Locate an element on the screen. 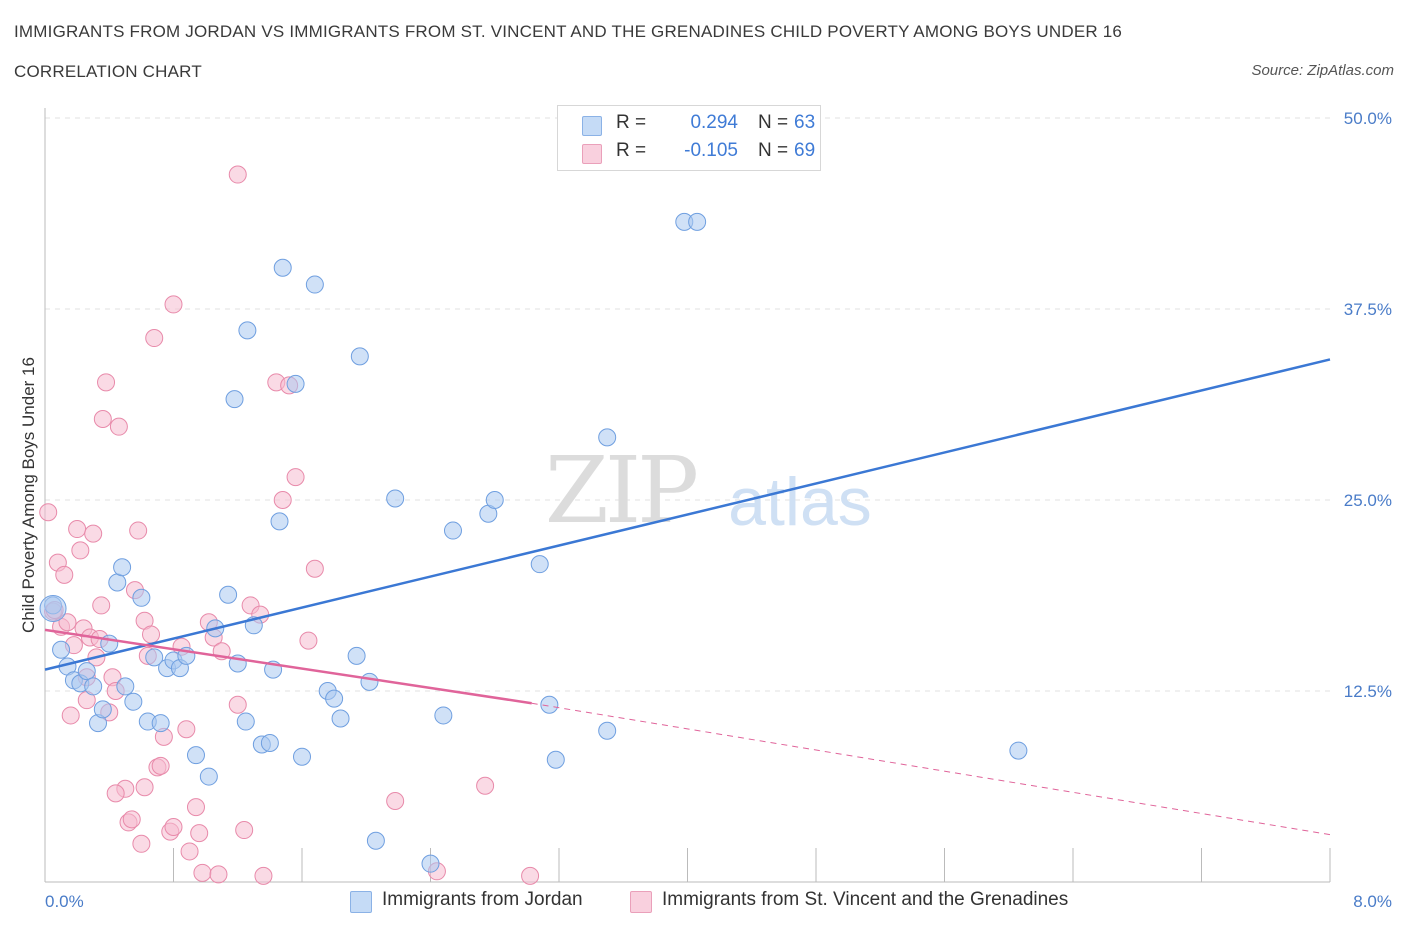  y-tick-label: 12.5% is located at coordinates (1368, 691).